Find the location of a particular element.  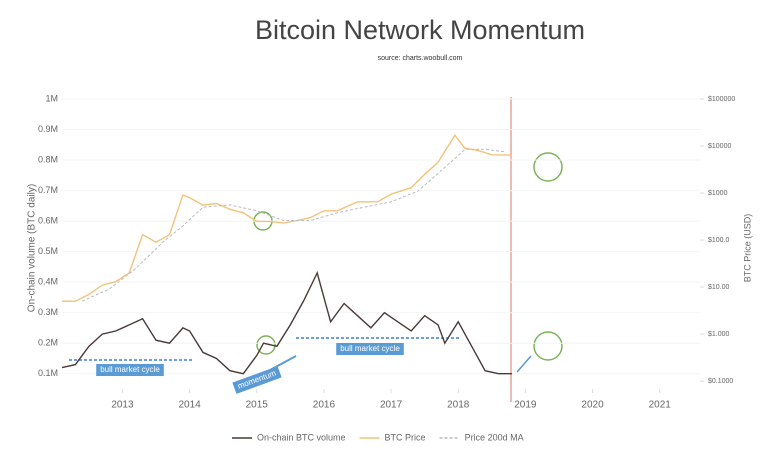

y-tick-label: 0.8M is located at coordinates (48, 159).